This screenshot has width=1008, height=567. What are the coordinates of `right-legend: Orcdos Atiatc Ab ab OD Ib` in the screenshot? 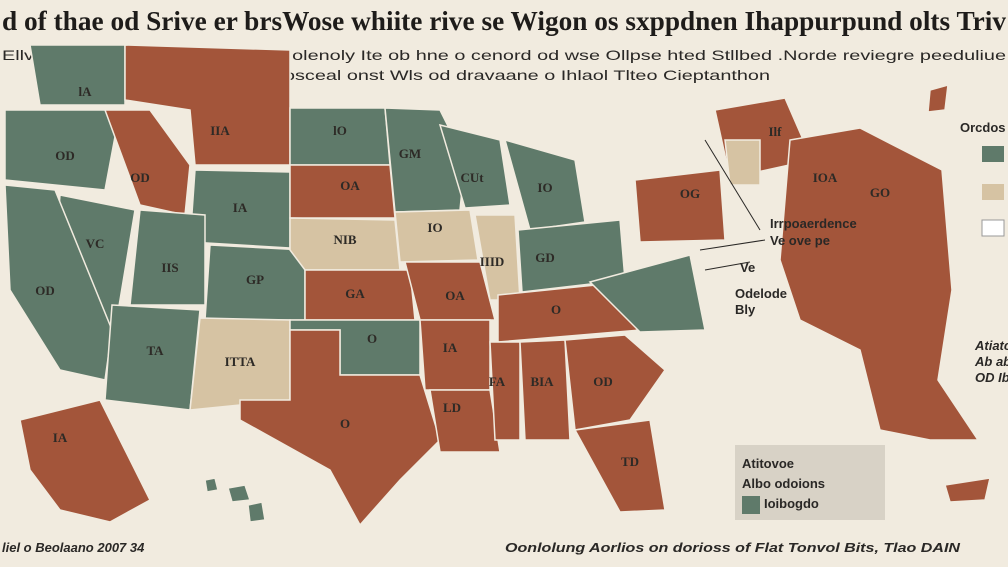 It's located at (984, 252).